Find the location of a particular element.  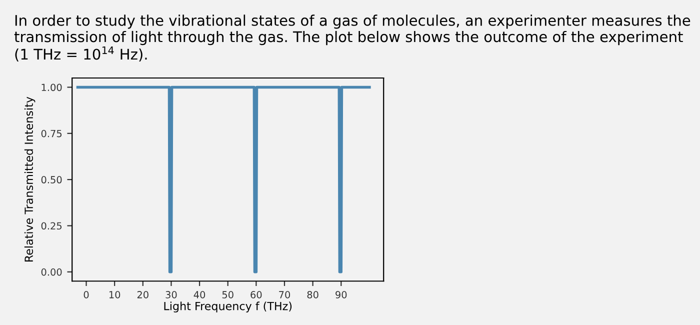

x-tick-label: 60 is located at coordinates (256, 294).